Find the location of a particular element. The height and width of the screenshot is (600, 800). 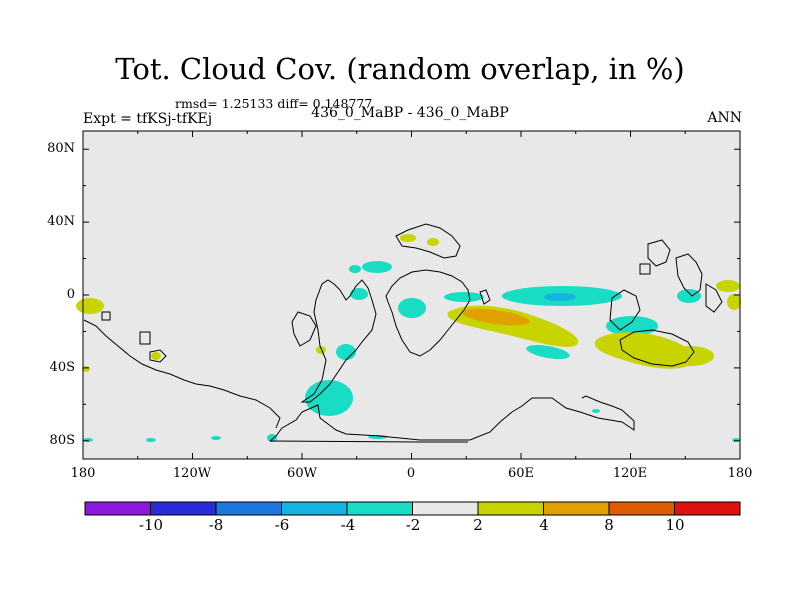

lat-label-40s: 40S is located at coordinates (62, 367).